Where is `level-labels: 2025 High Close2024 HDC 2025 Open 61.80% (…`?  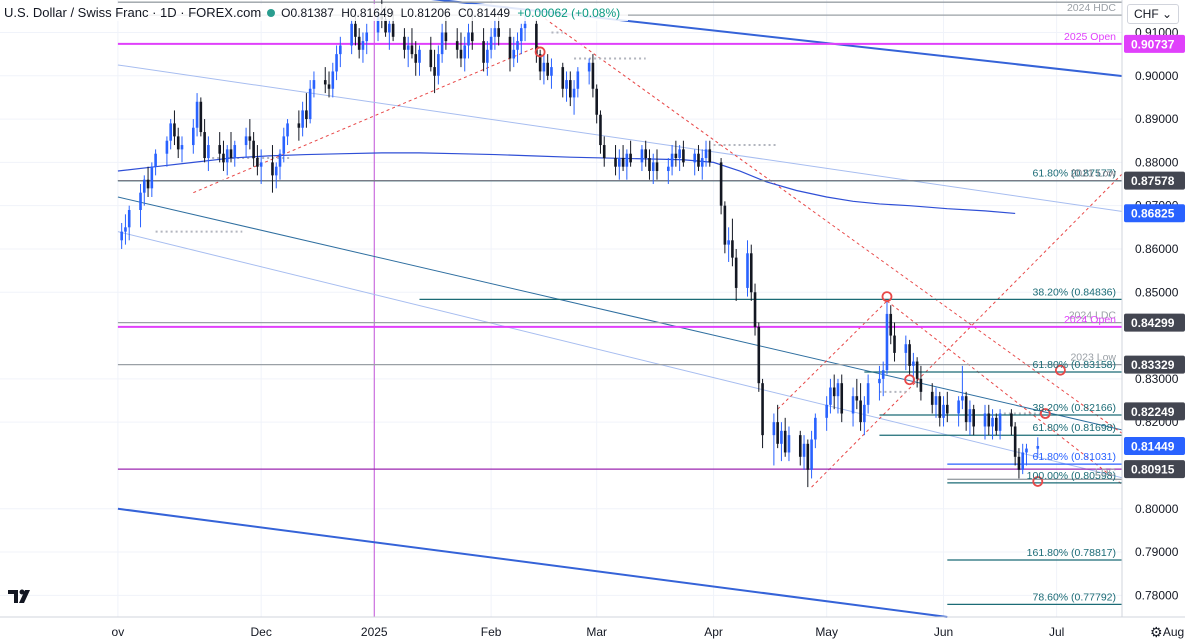
level-labels: 2025 High Close2024 HDC 2025 Open 61.80% (… is located at coordinates (1072, 301).